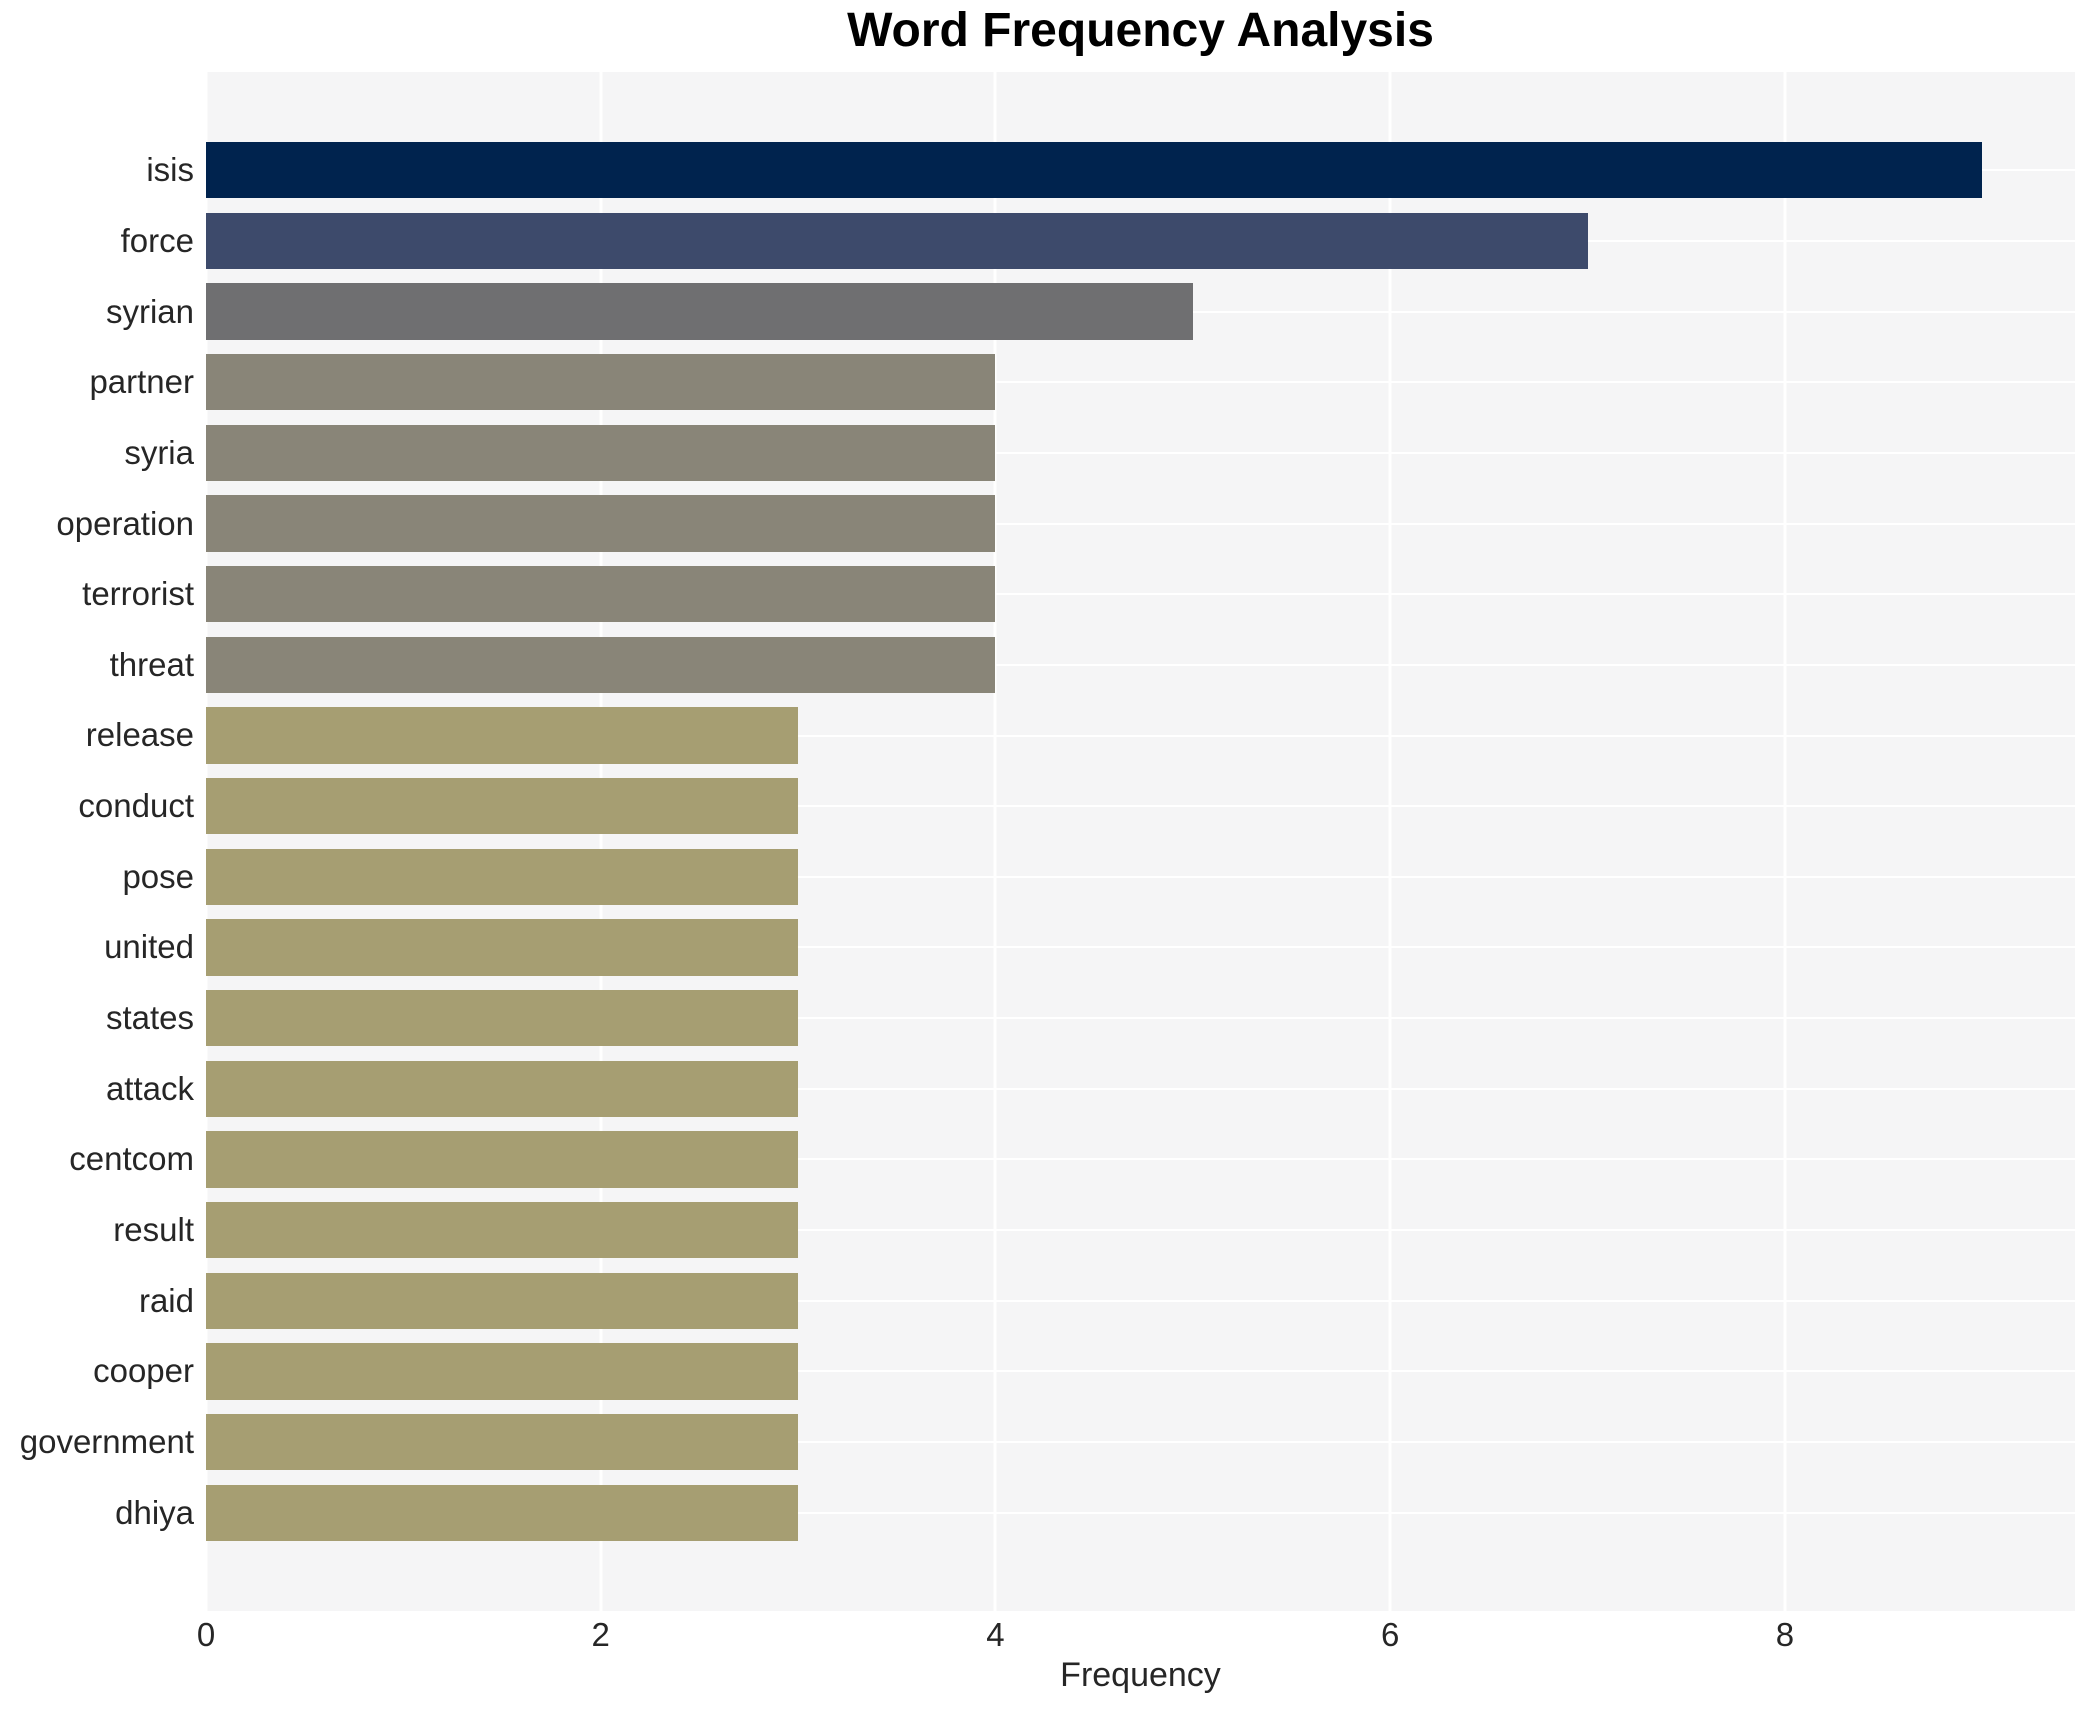 This screenshot has height=1710, width=2085. I want to click on y-tick-label-force: force, so click(157, 240).